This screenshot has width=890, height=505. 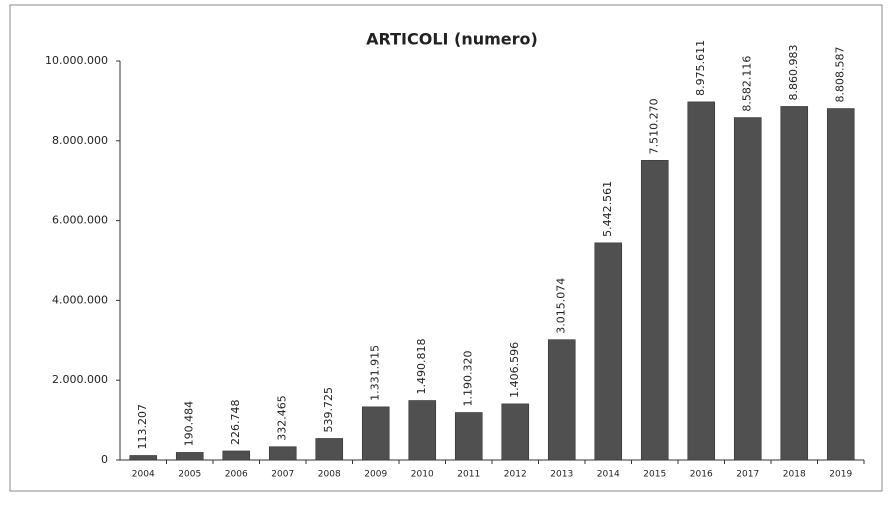 What do you see at coordinates (282, 418) in the screenshot?
I see `value-label: 332.465` at bounding box center [282, 418].